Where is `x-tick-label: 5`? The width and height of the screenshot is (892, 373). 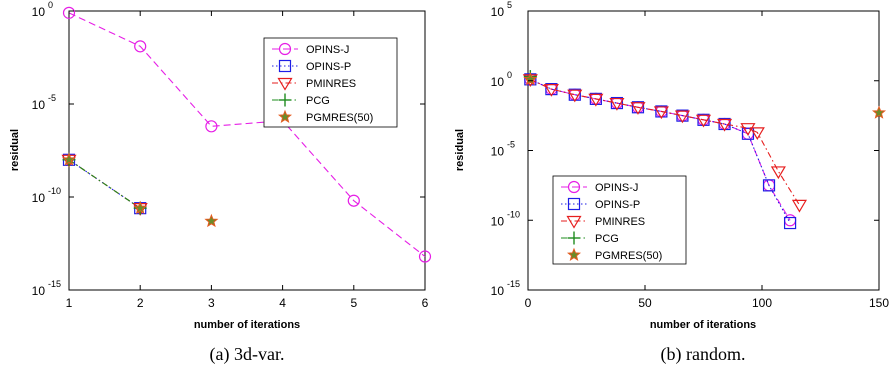
x-tick-label: 5 is located at coordinates (353, 303).